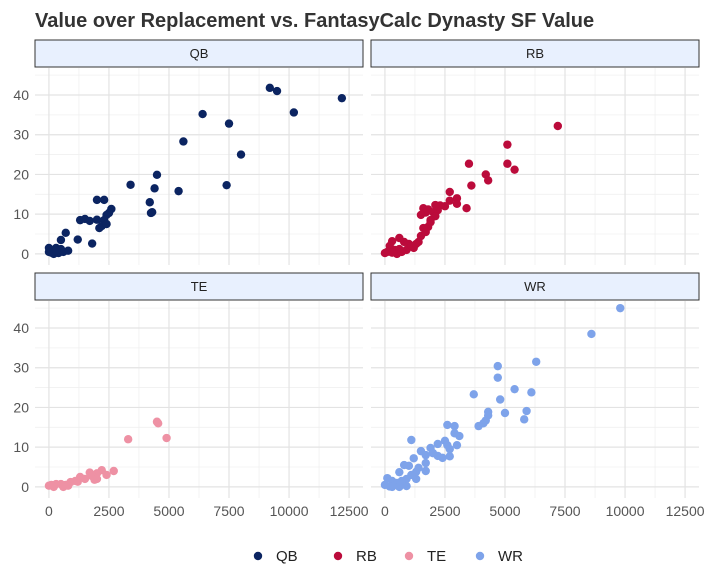  I want to click on legend-label: RB, so click(366, 556).